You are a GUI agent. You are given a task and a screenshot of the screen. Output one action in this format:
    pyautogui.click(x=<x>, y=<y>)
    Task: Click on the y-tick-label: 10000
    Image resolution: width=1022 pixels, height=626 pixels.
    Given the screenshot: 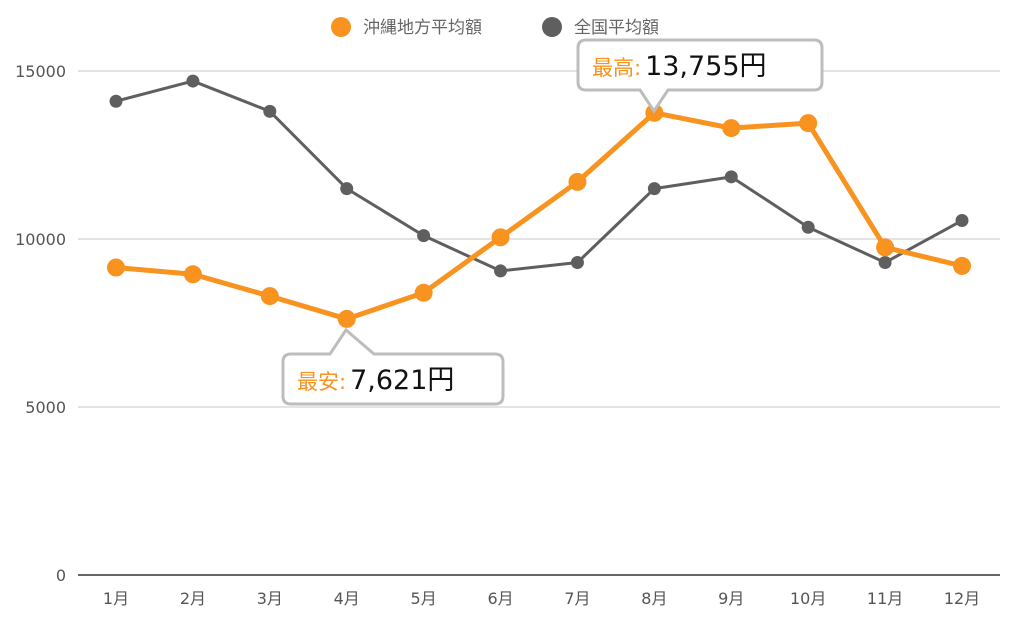 What is the action you would take?
    pyautogui.click(x=40, y=239)
    